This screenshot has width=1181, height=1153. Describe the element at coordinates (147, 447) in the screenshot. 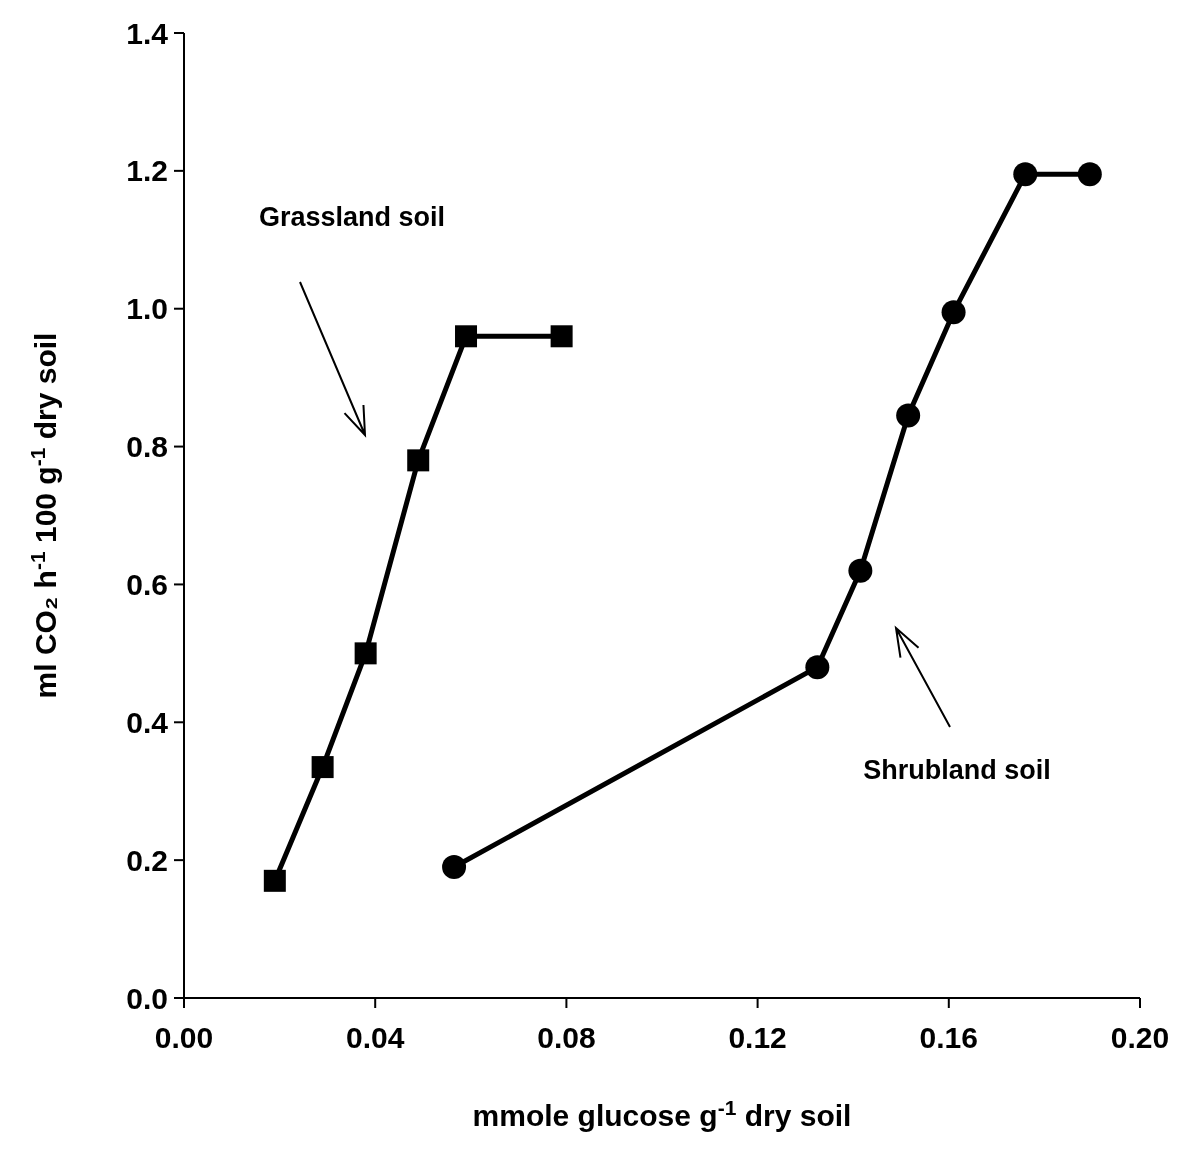

I see `y-tick-label: 0.8` at that location.